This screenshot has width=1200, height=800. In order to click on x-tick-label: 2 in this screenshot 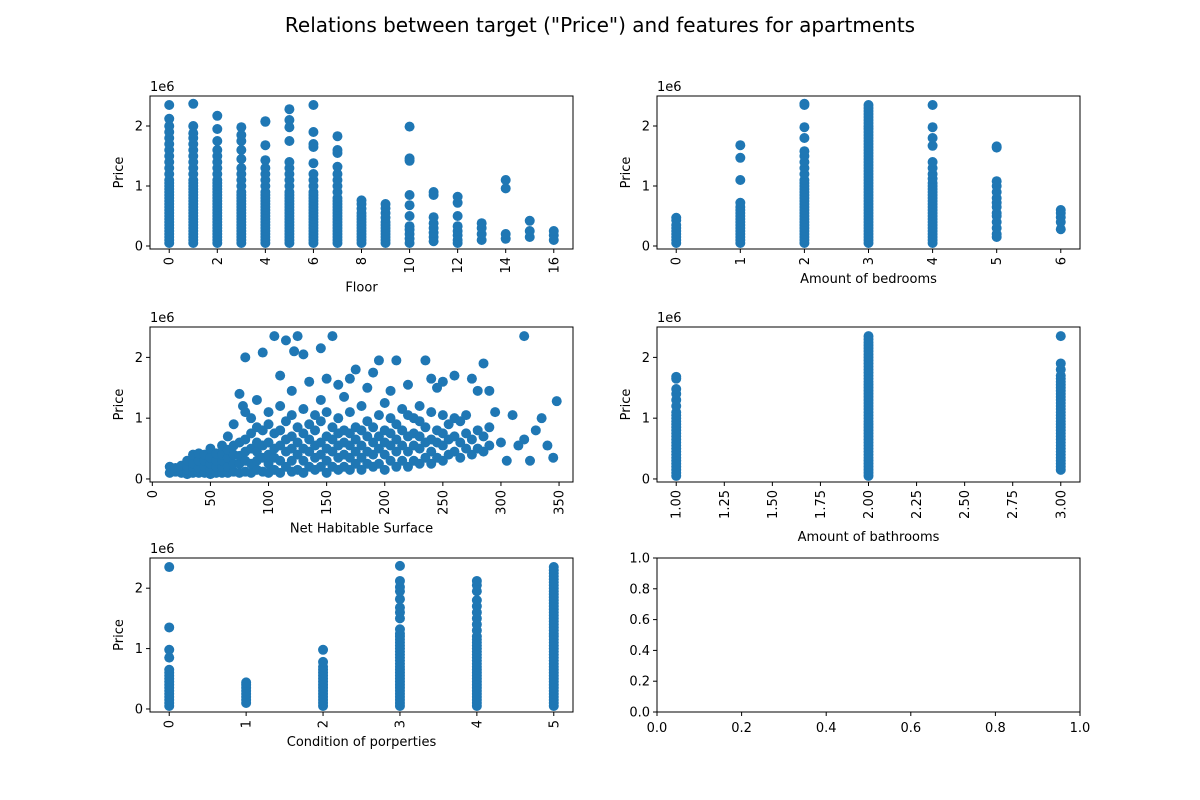, I will do `click(218, 261)`.